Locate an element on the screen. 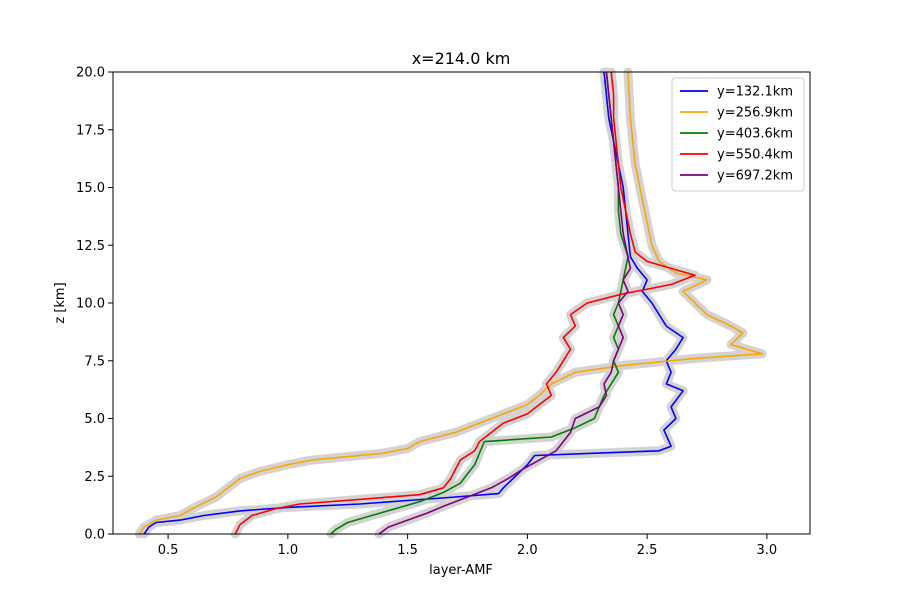 This screenshot has height=600, width=900. x-tick-label: 3.0 is located at coordinates (767, 550).